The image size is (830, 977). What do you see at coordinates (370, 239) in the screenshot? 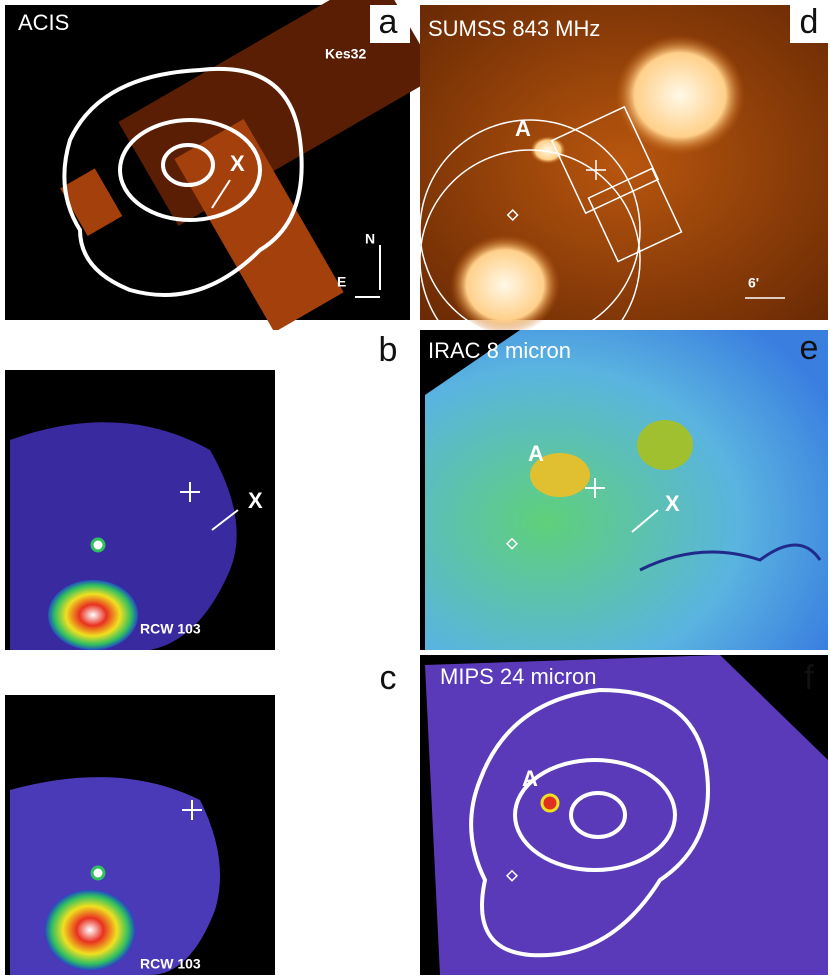
I see `annotation: N` at bounding box center [370, 239].